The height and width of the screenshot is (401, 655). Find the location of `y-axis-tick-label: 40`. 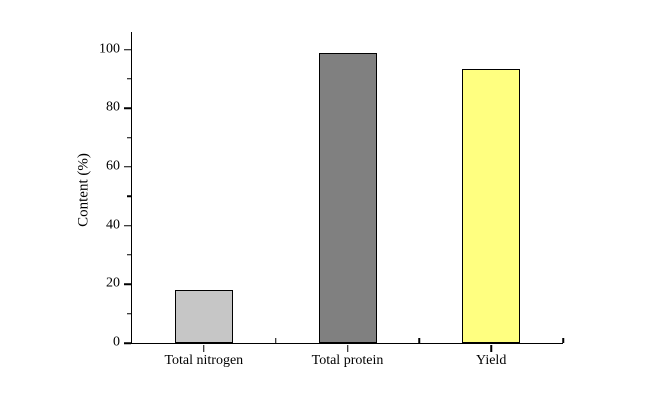

y-axis-tick-label: 40 is located at coordinates (113, 225).